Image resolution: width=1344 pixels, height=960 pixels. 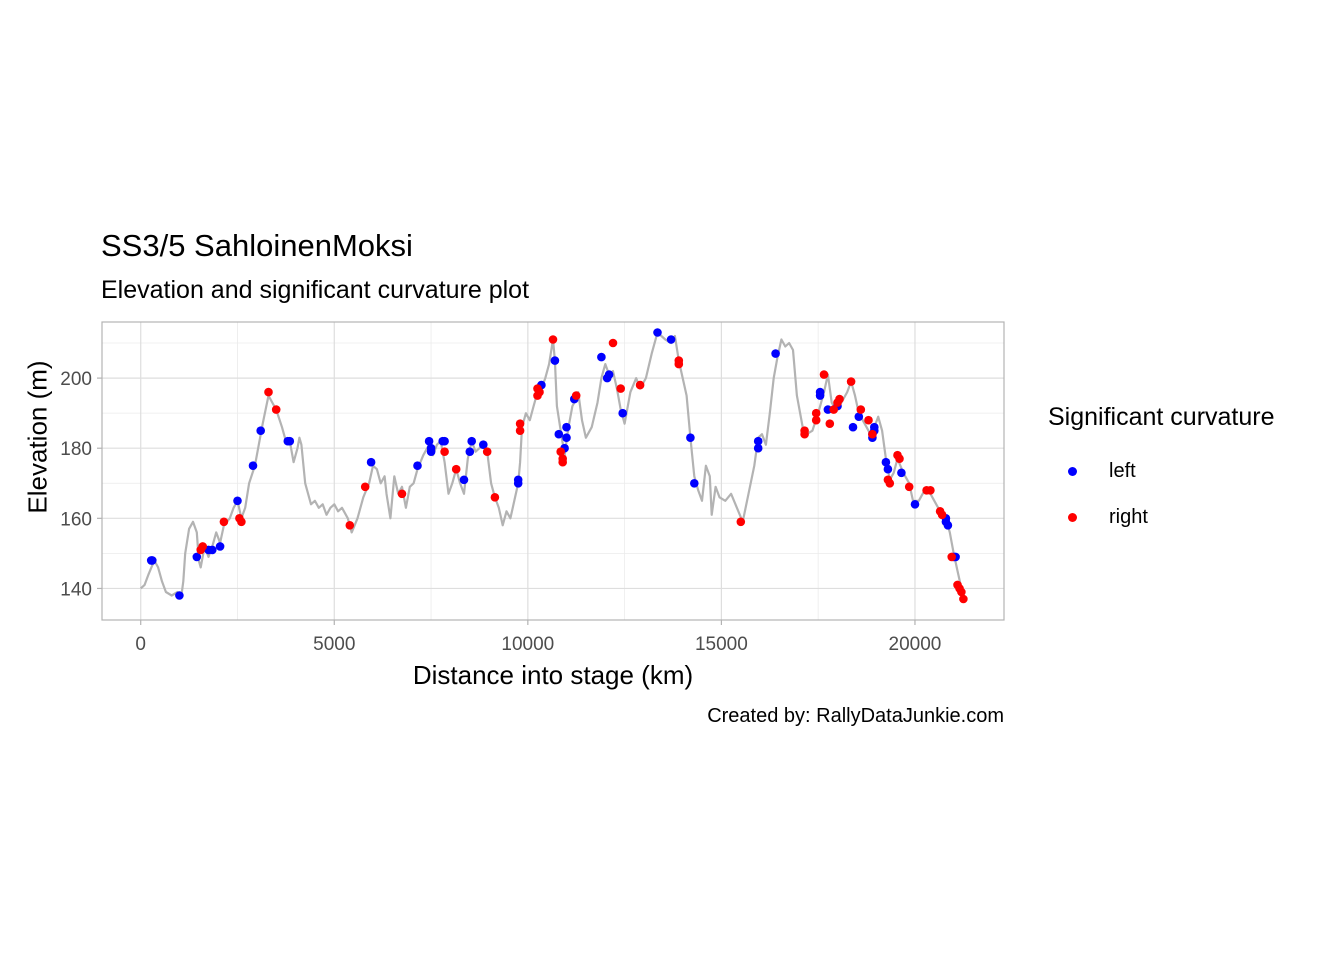 What do you see at coordinates (553, 675) in the screenshot?
I see `x-axis-label: Distance into stage (km)` at bounding box center [553, 675].